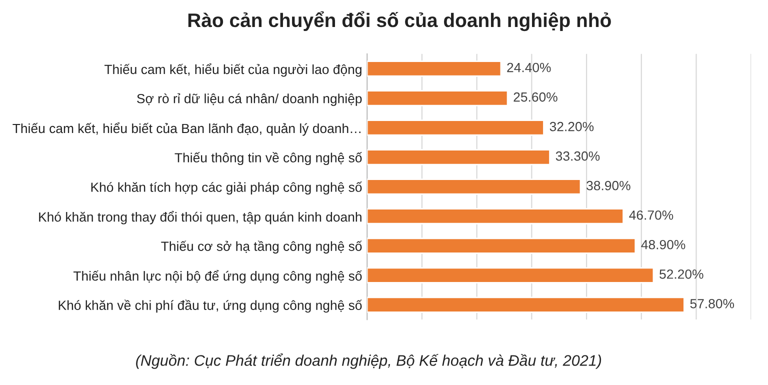 This screenshot has height=385, width=768. Describe the element at coordinates (663, 245) in the screenshot. I see `data-label: 48.90%` at that location.